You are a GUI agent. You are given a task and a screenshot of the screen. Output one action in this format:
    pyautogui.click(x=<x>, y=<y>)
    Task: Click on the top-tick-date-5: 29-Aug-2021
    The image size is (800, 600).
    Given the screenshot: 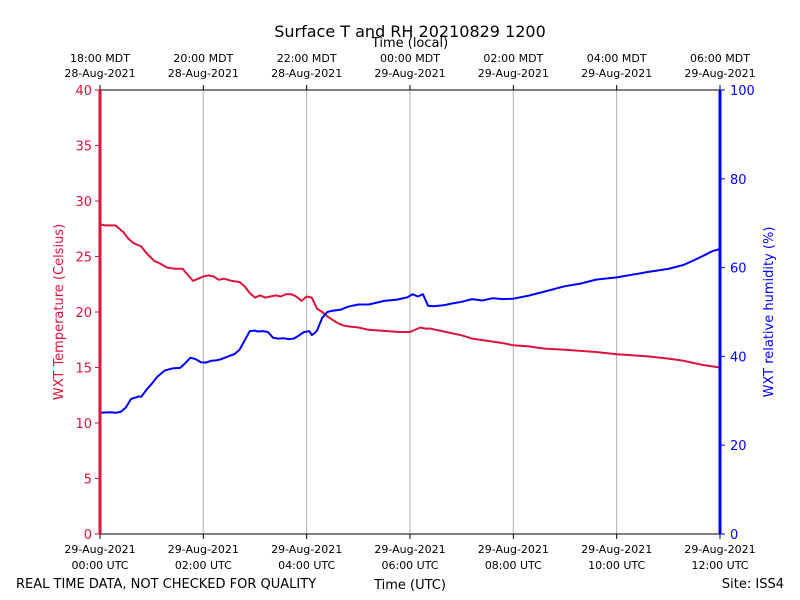 What is the action you would take?
    pyautogui.click(x=616, y=73)
    